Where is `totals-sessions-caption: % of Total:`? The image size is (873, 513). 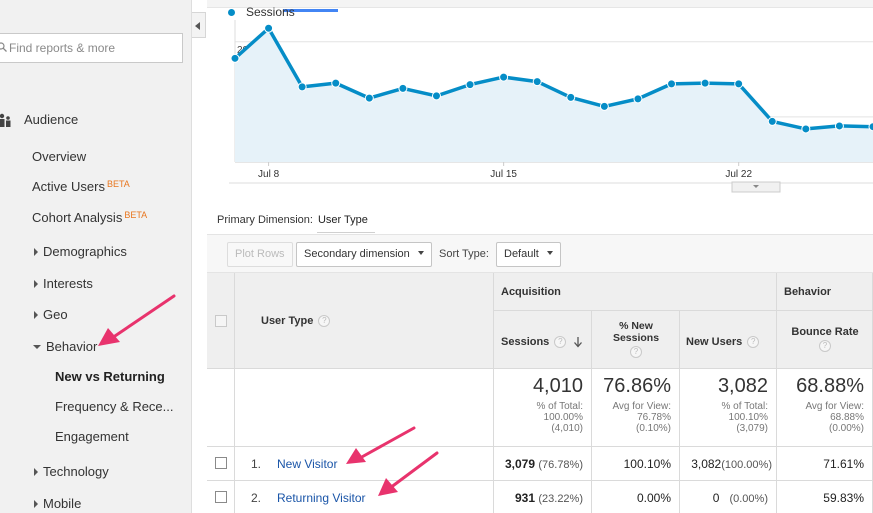
totals-sessions-caption: % of Total: is located at coordinates (559, 406).